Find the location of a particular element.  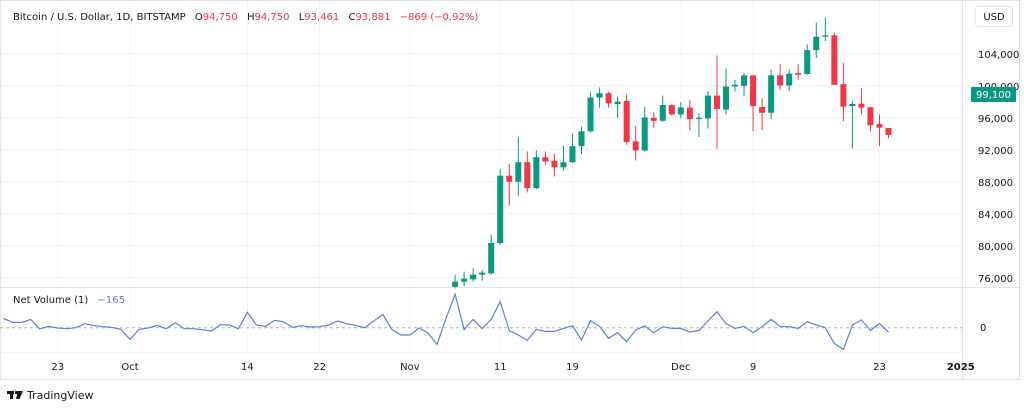

price-tick-label: 96,000 is located at coordinates (995, 119).